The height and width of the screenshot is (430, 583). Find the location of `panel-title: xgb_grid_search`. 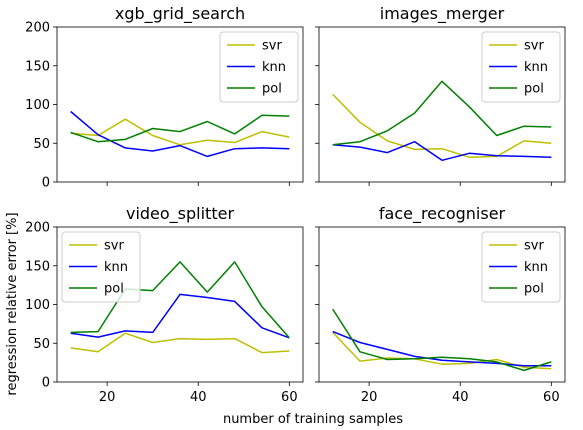

panel-title: xgb_grid_search is located at coordinates (180, 14).